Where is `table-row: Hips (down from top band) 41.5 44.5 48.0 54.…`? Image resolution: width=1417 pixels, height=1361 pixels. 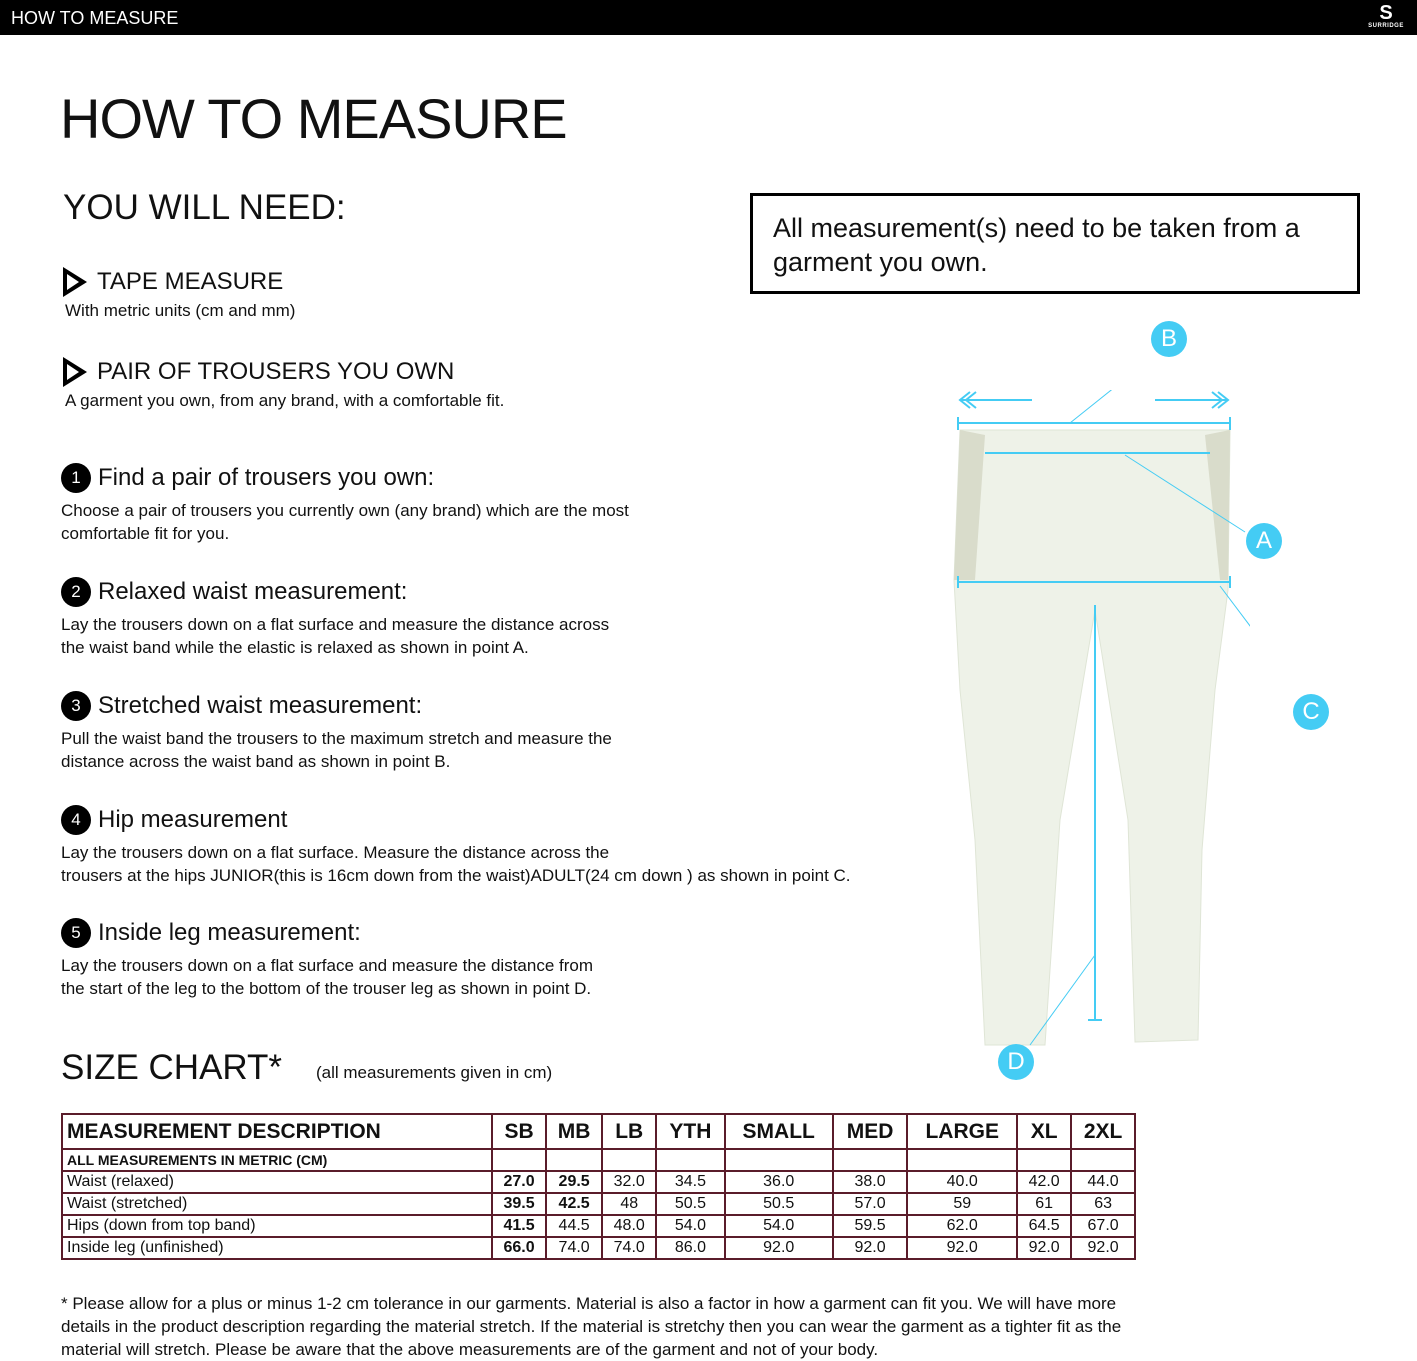
table-row: Hips (down from top band) 41.5 44.5 48.0 54.… is located at coordinates (598, 1226).